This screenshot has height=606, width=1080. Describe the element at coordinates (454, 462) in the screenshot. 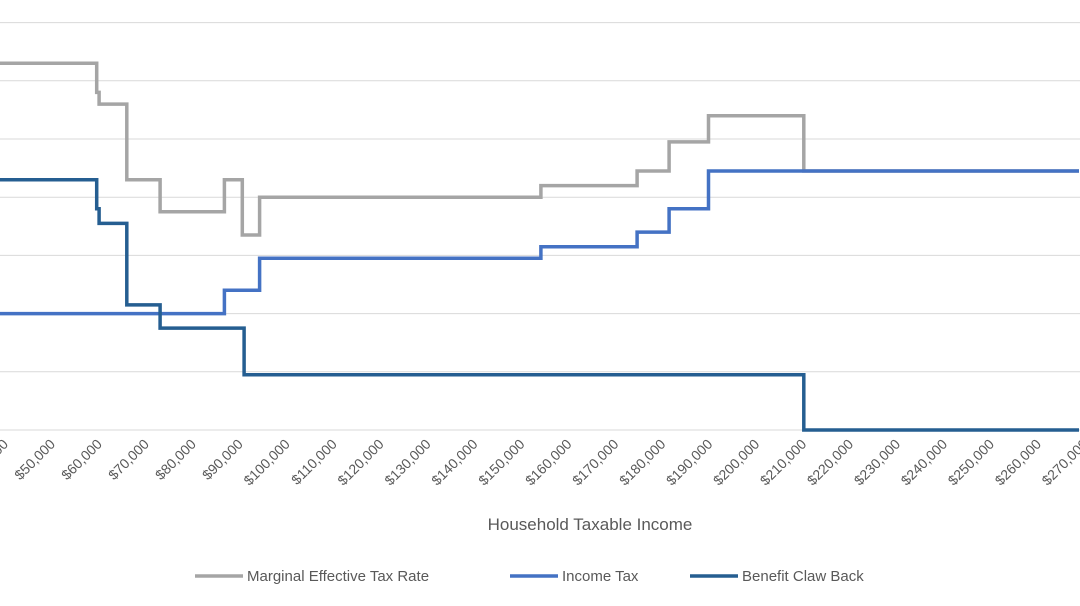

I see `x-tick-label: $140,000` at that location.